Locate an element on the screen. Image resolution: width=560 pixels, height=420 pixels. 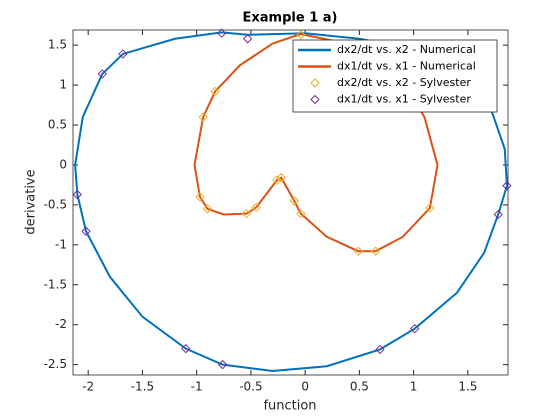
x-tick-label: -1 is located at coordinates (197, 387).